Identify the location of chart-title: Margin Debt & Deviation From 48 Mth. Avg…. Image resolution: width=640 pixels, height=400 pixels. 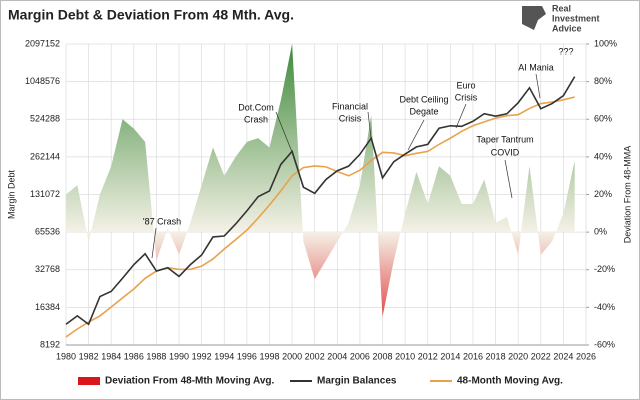
(151, 15).